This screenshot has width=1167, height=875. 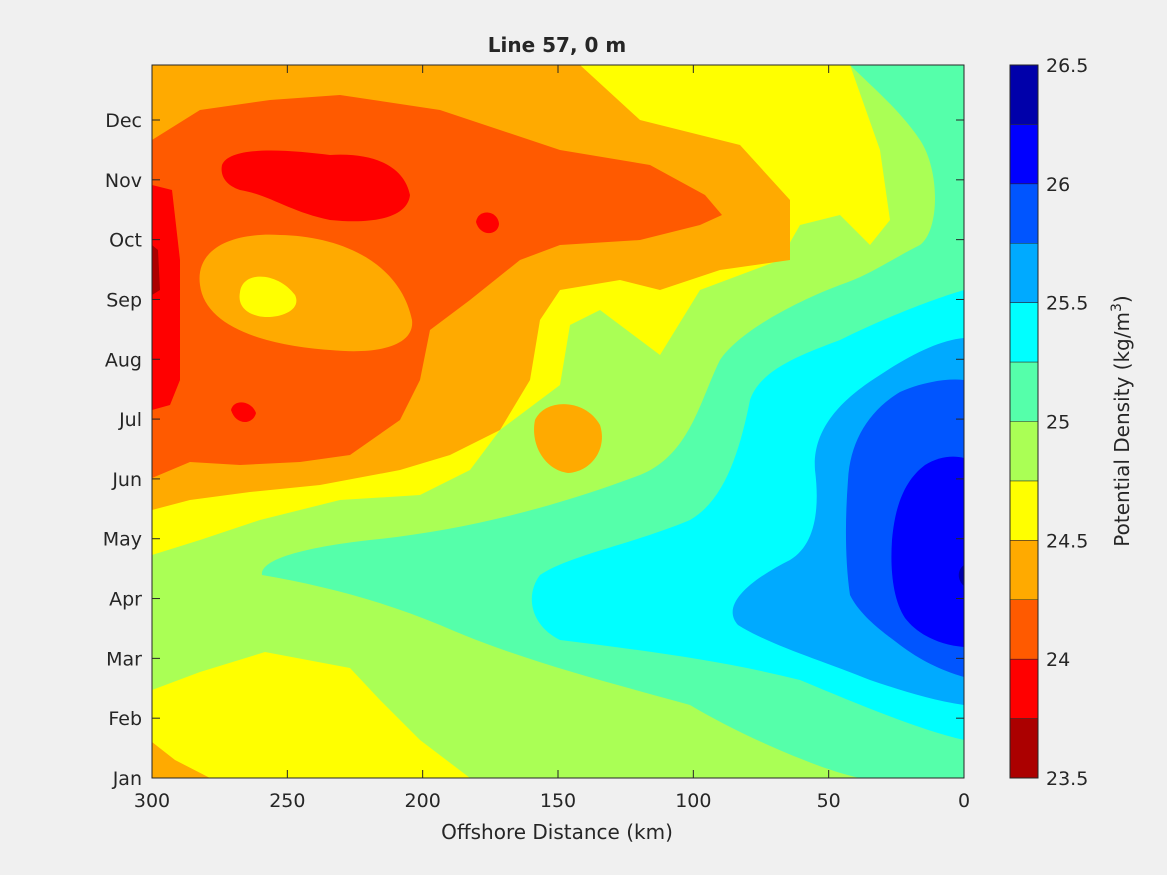 I want to click on y-tick-label: Sep, so click(x=124, y=300).